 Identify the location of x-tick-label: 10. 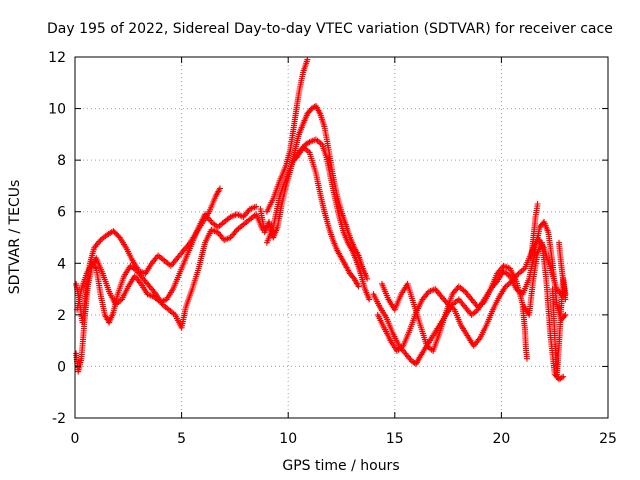
(288, 439).